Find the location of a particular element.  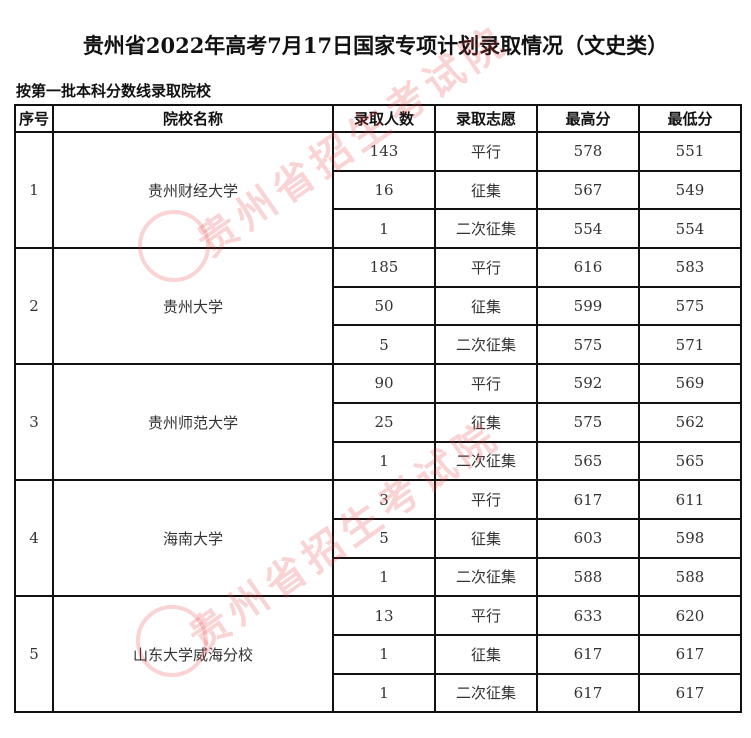

admit-count: 185 is located at coordinates (384, 267).